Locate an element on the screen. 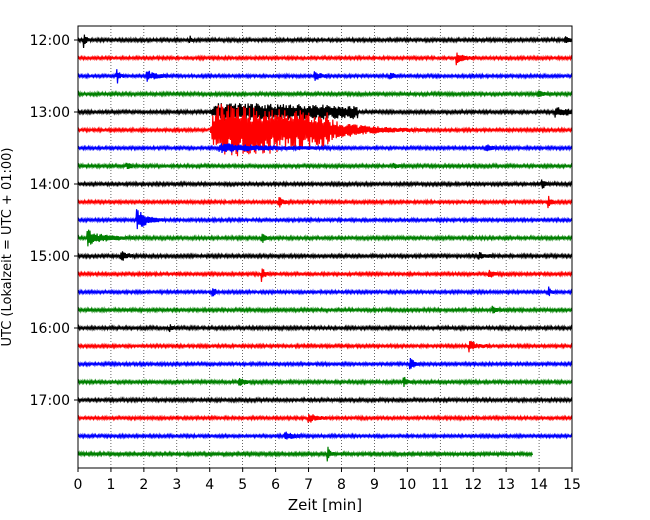  x-tick-label: 9 is located at coordinates (374, 485).